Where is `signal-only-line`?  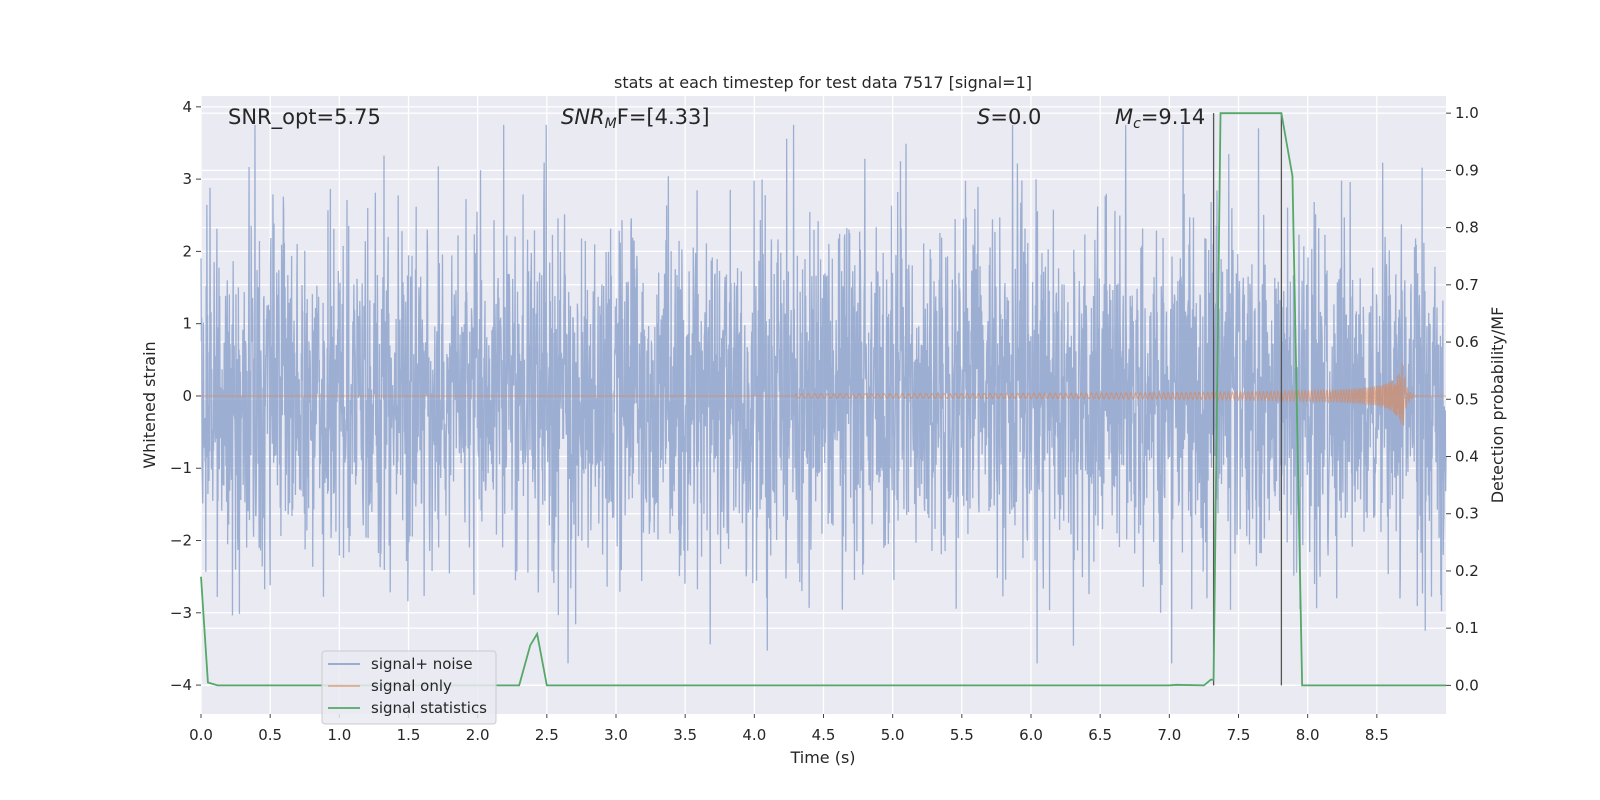 signal-only-line is located at coordinates (823, 394).